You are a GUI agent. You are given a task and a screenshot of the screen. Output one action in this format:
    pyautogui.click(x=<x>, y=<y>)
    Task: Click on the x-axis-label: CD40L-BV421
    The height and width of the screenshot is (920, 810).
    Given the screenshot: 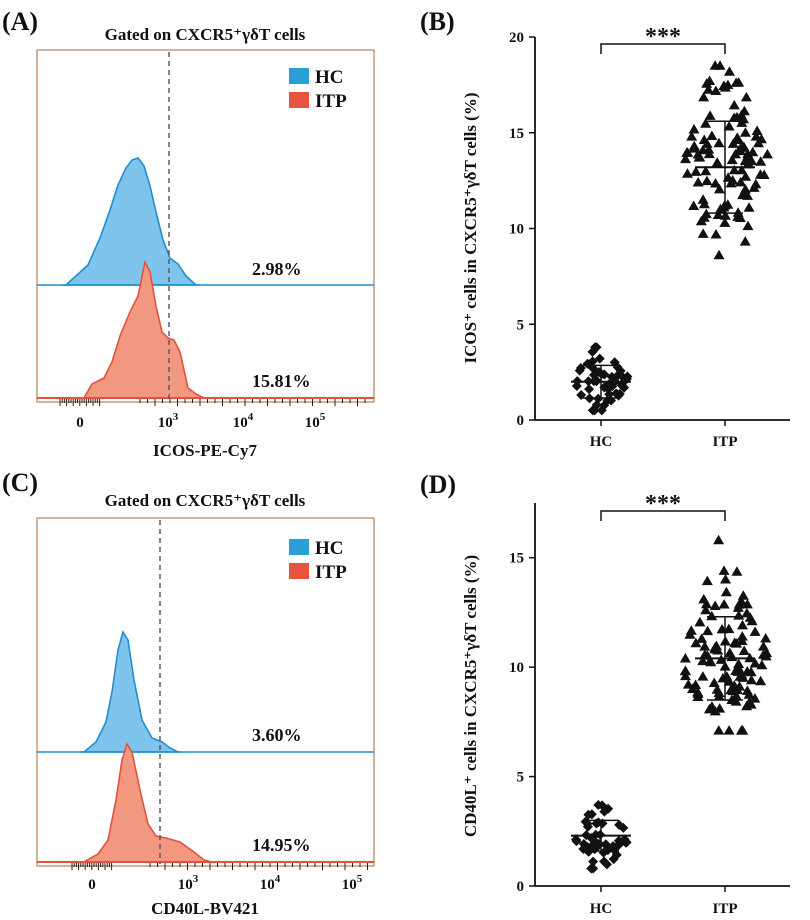 What is the action you would take?
    pyautogui.click(x=205, y=908)
    